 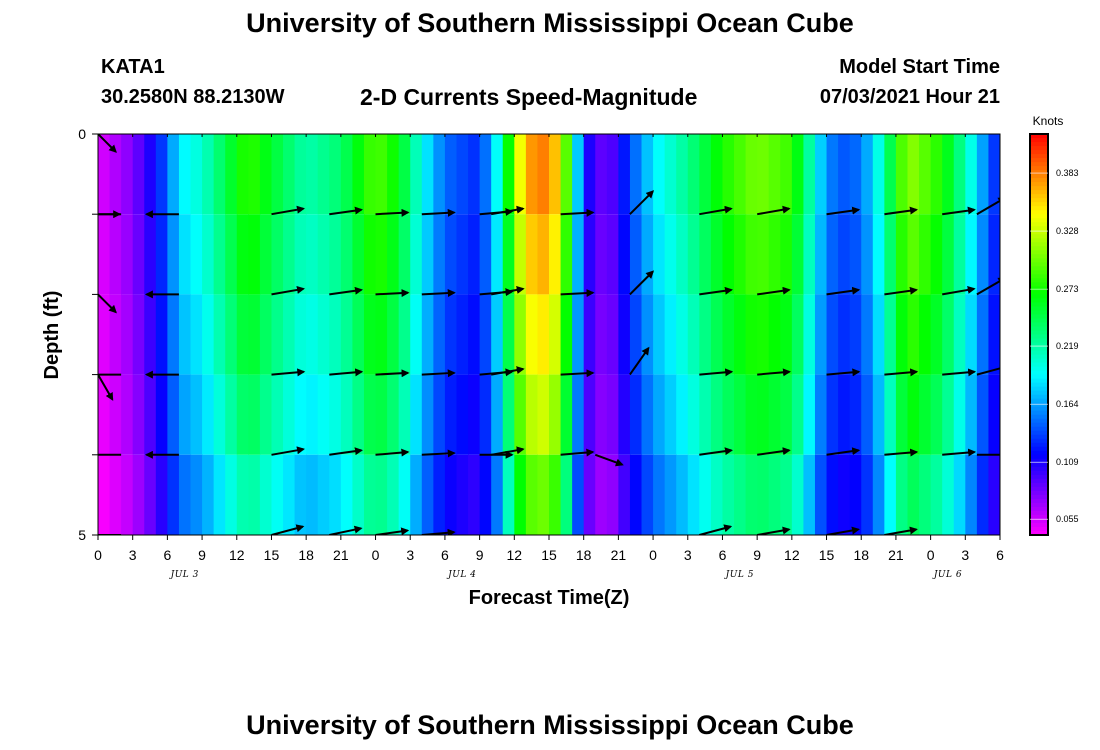 What do you see at coordinates (133, 555) in the screenshot?
I see `x-tick-label: 3` at bounding box center [133, 555].